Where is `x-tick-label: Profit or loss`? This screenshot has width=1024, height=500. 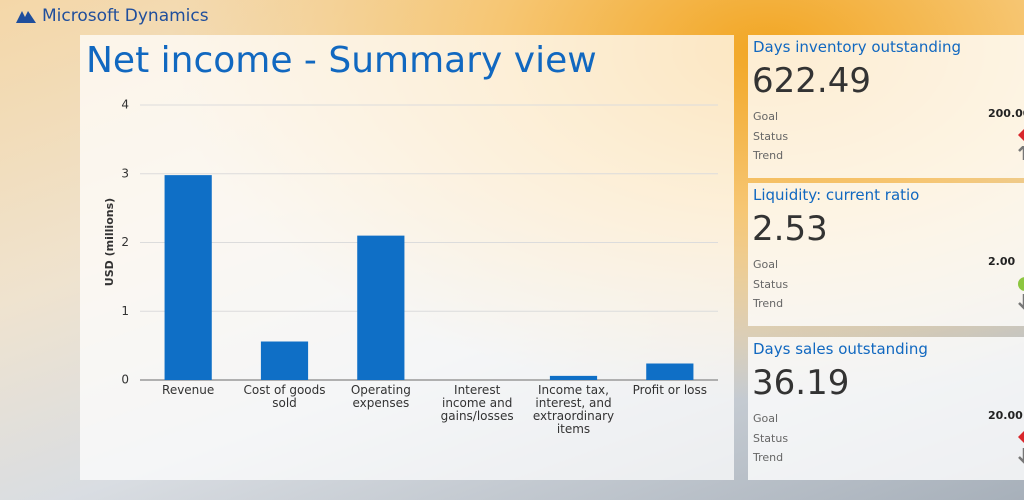 x-tick-label: Profit or loss is located at coordinates (670, 390).